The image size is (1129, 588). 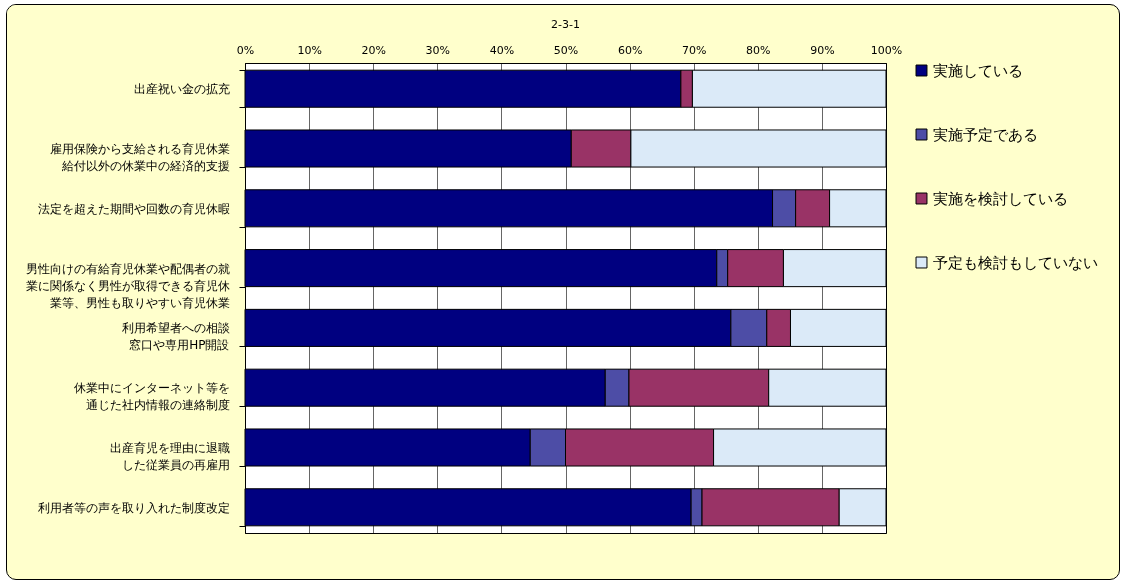 I want to click on x-tick-label: 70%, so click(x=694, y=50).